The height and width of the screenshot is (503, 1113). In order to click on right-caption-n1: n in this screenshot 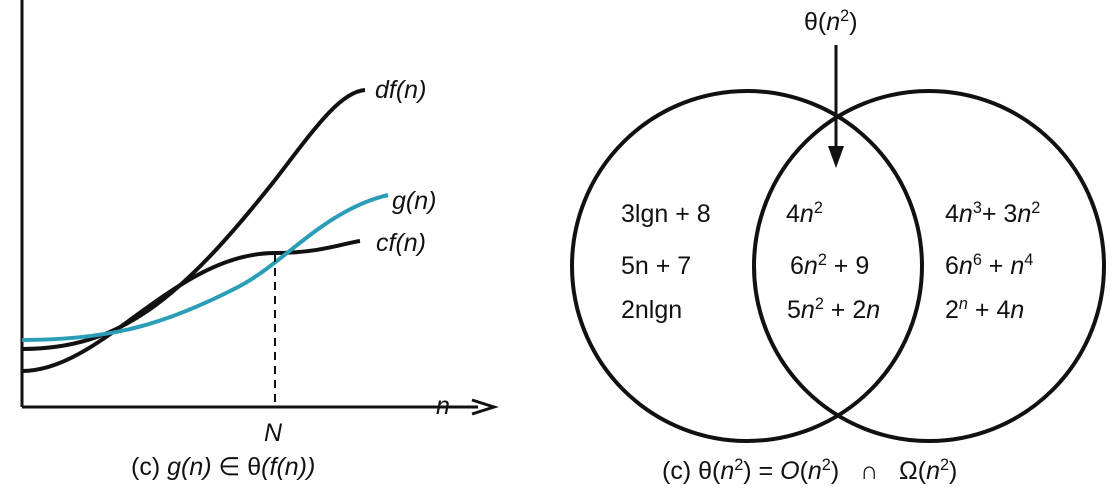, I will do `click(727, 471)`.